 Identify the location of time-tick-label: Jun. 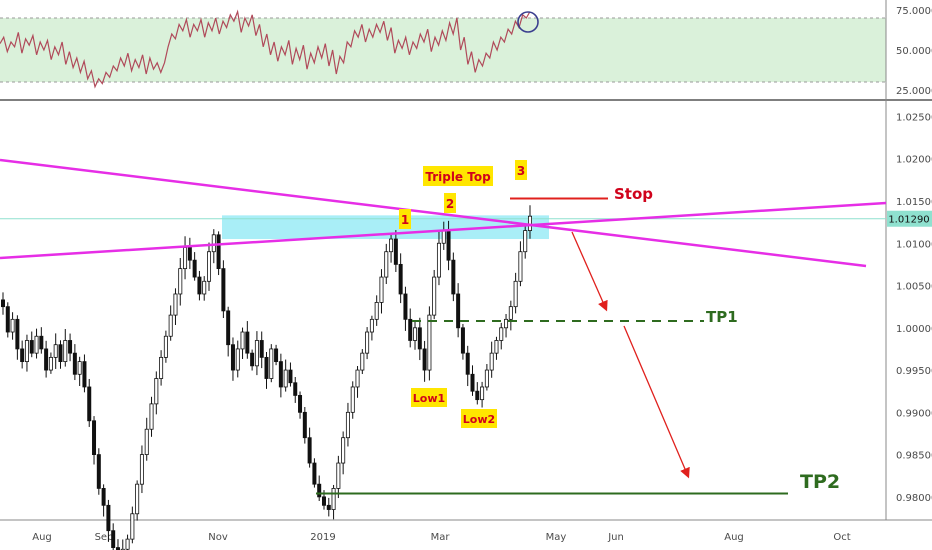
(615, 537).